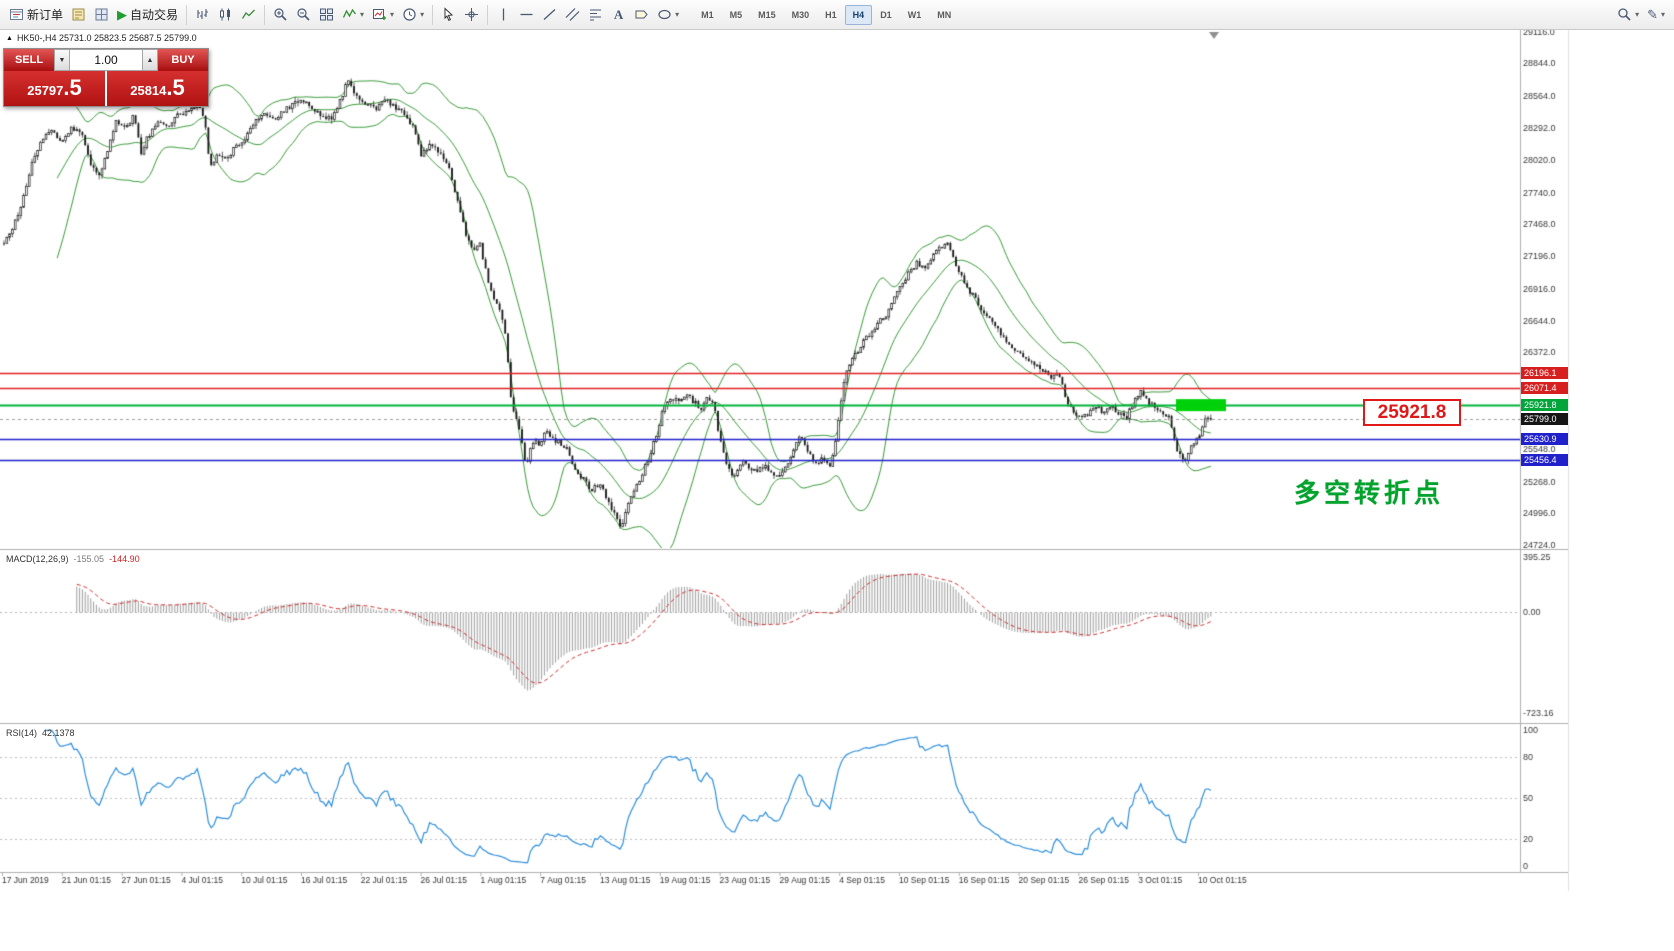 The width and height of the screenshot is (1674, 951). I want to click on cursor-button, so click(448, 15).